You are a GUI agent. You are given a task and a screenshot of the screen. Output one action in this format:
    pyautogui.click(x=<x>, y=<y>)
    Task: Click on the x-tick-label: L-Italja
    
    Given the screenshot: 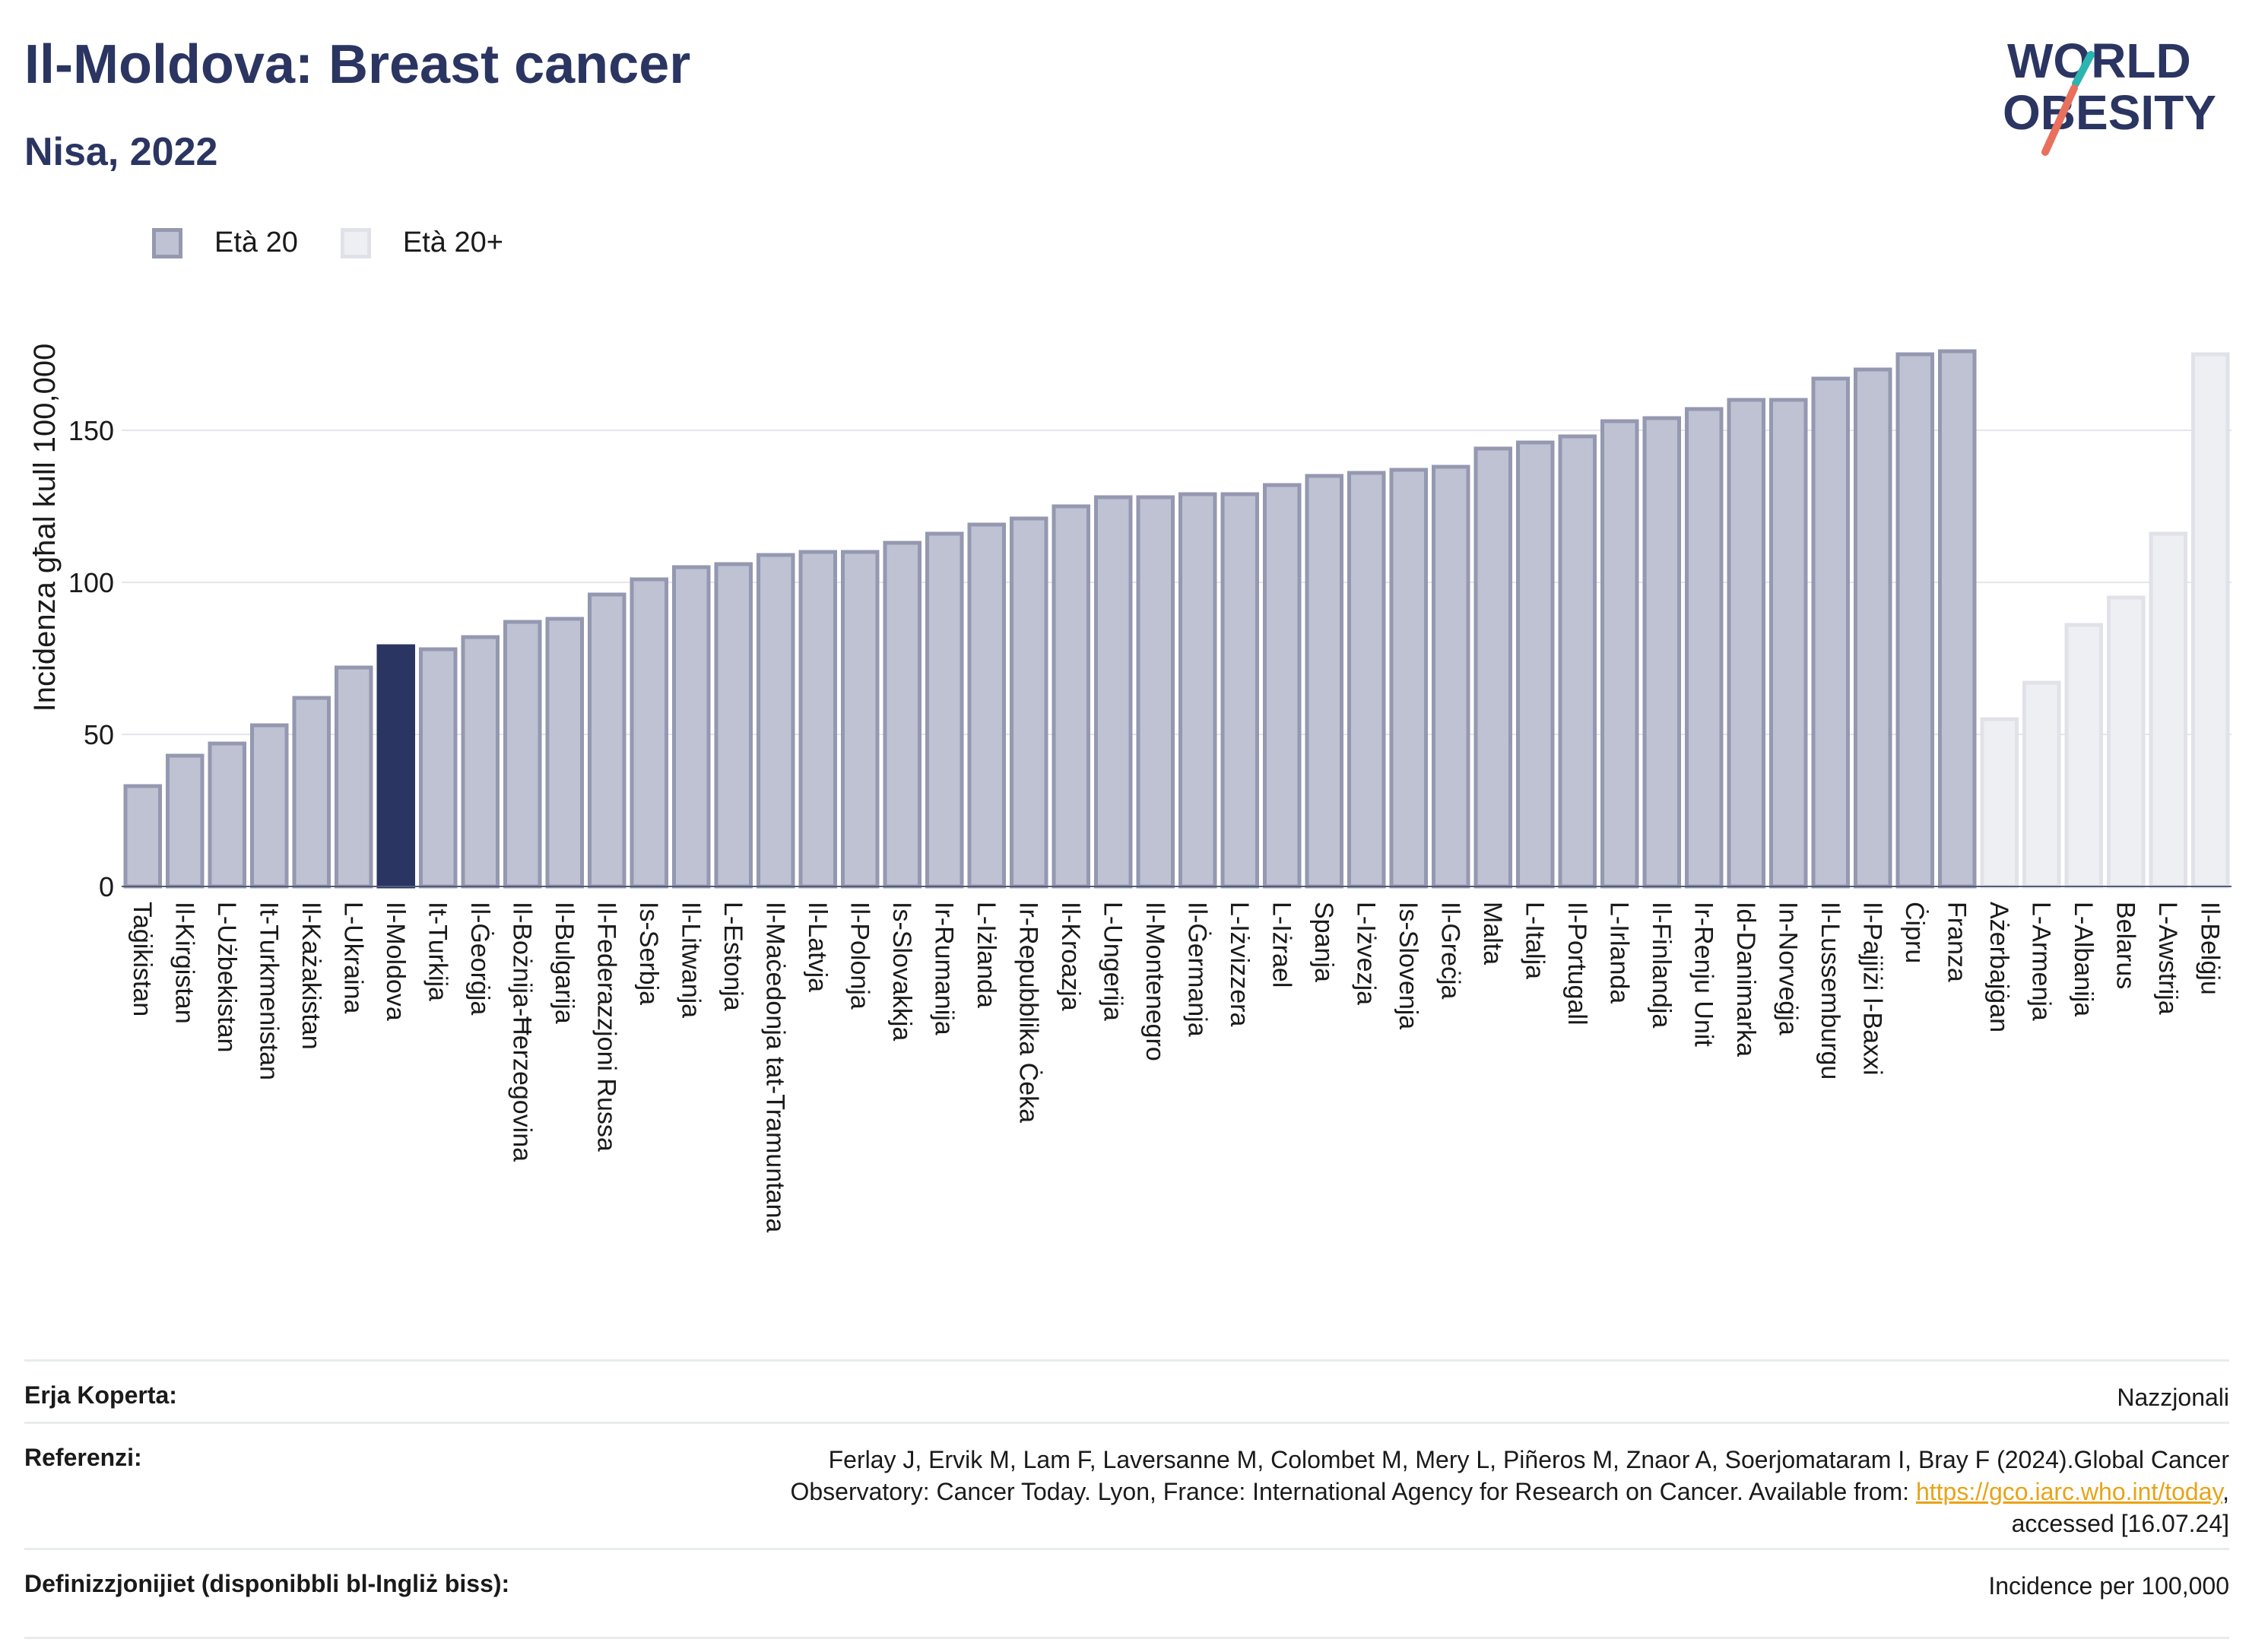 What is the action you would take?
    pyautogui.click(x=1534, y=940)
    